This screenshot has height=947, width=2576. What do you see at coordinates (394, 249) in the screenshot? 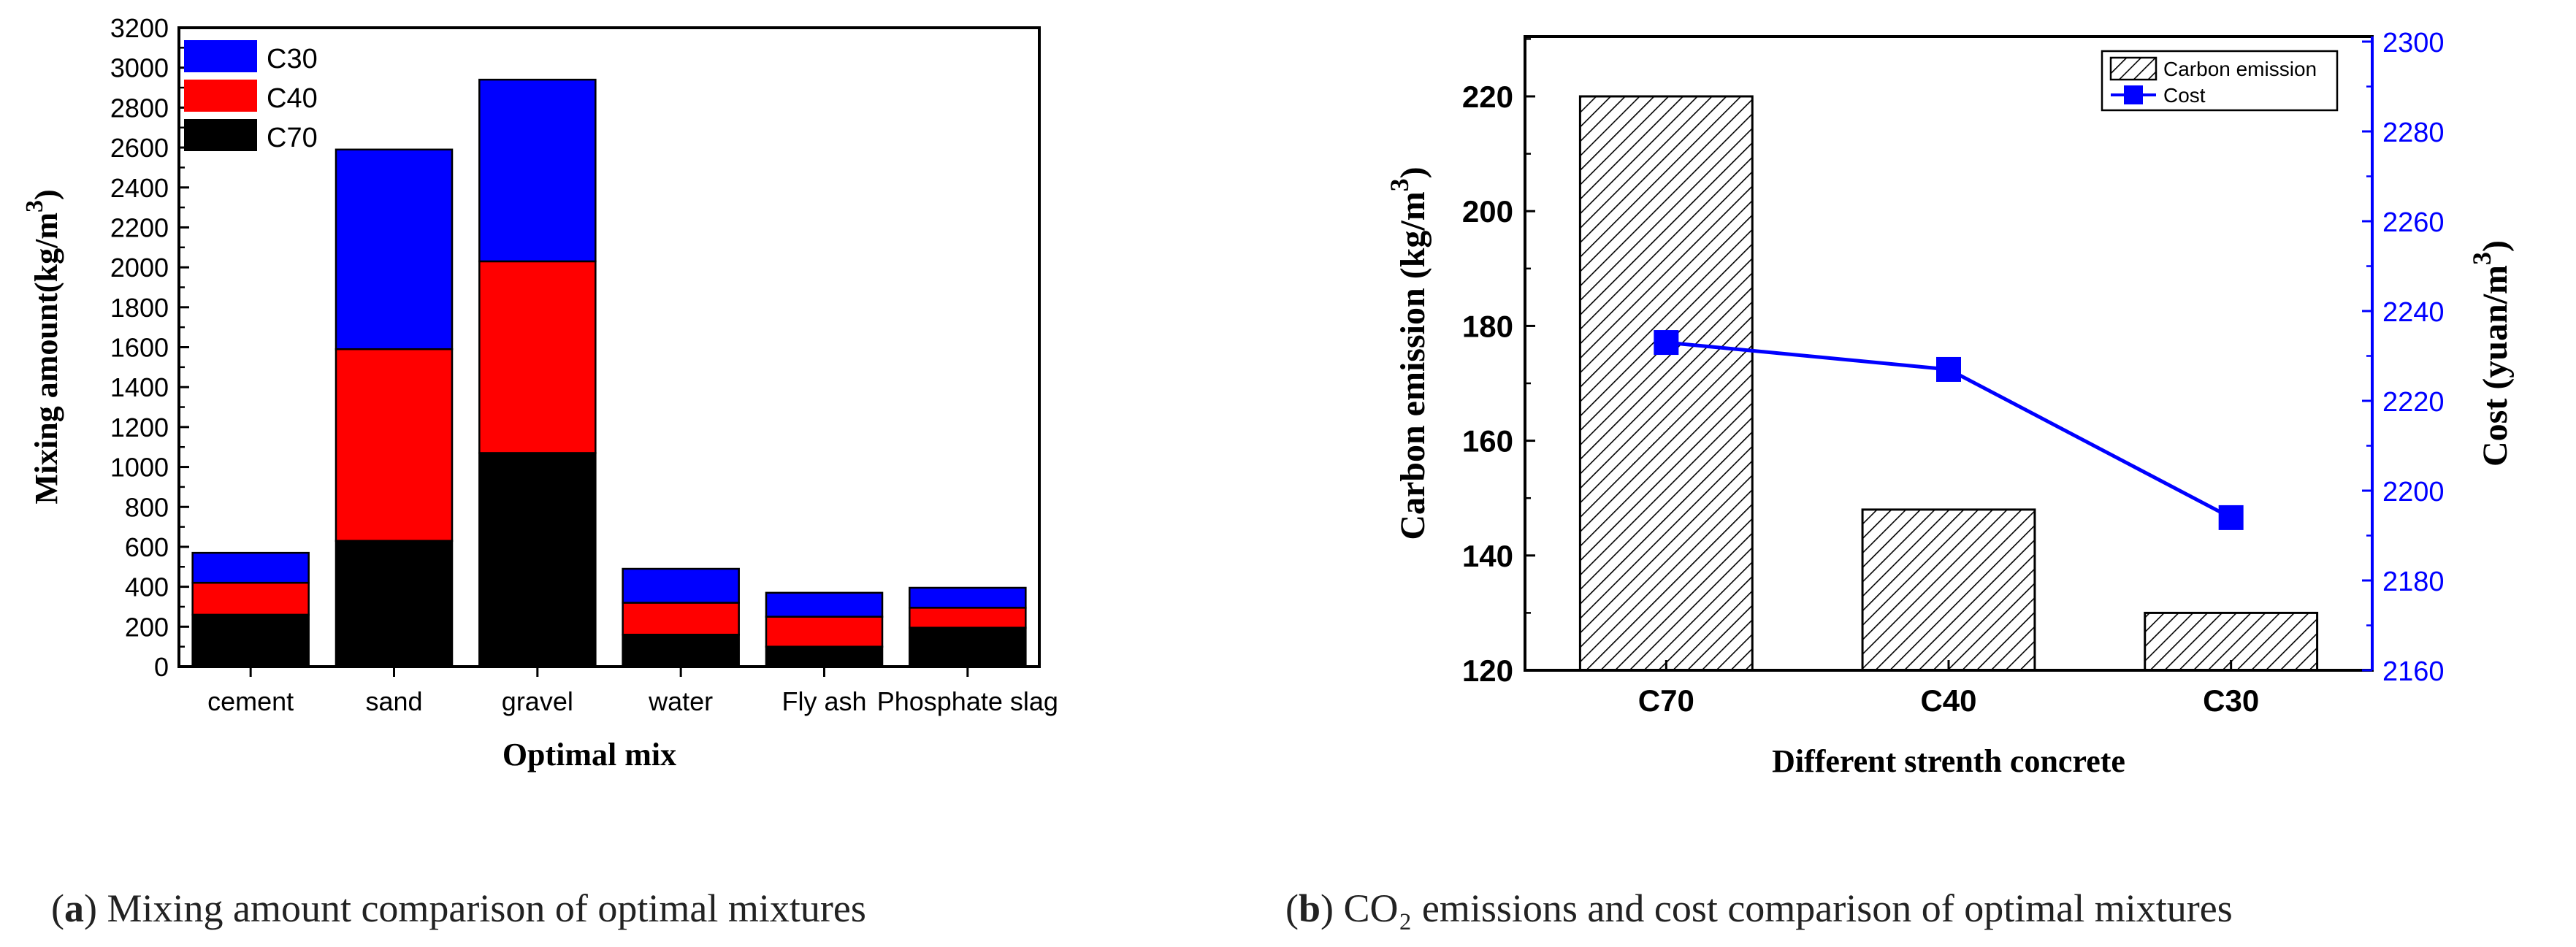
I see `bar-sand-c30` at bounding box center [394, 249].